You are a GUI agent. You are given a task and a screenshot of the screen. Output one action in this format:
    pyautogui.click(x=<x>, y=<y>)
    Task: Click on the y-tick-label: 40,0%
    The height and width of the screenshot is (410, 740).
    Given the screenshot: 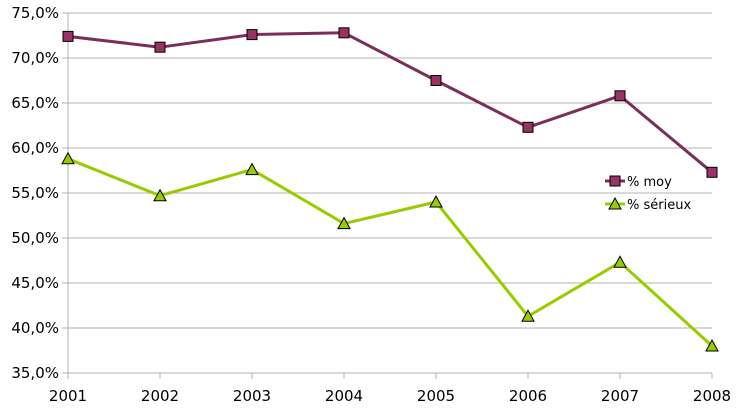 What is the action you would take?
    pyautogui.click(x=35, y=328)
    